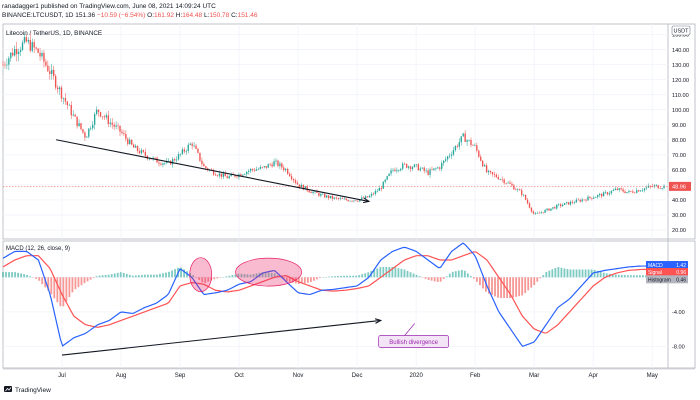  Describe the element at coordinates (349, 373) in the screenshot. I see `time-axis: Jul Aug Sep Oct Nov Dec 2020 Feb Mar Apr May` at that location.